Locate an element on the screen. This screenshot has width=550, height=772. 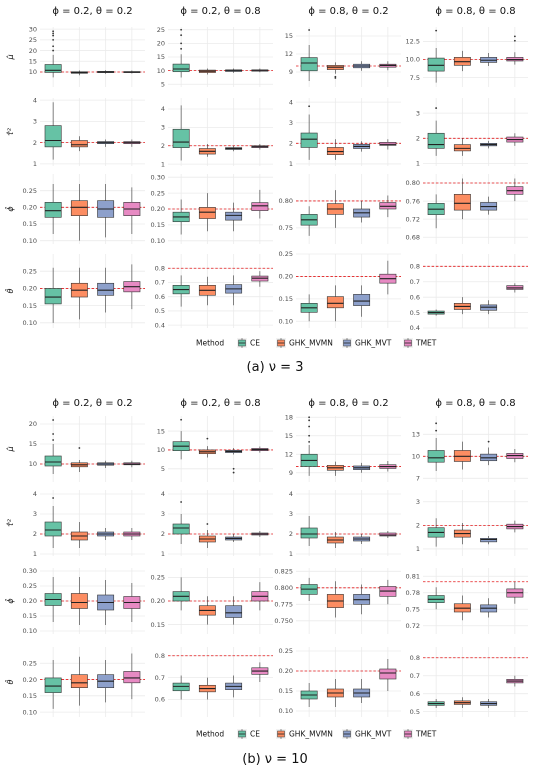
tick-label: 10.0 is located at coordinates (413, 60).